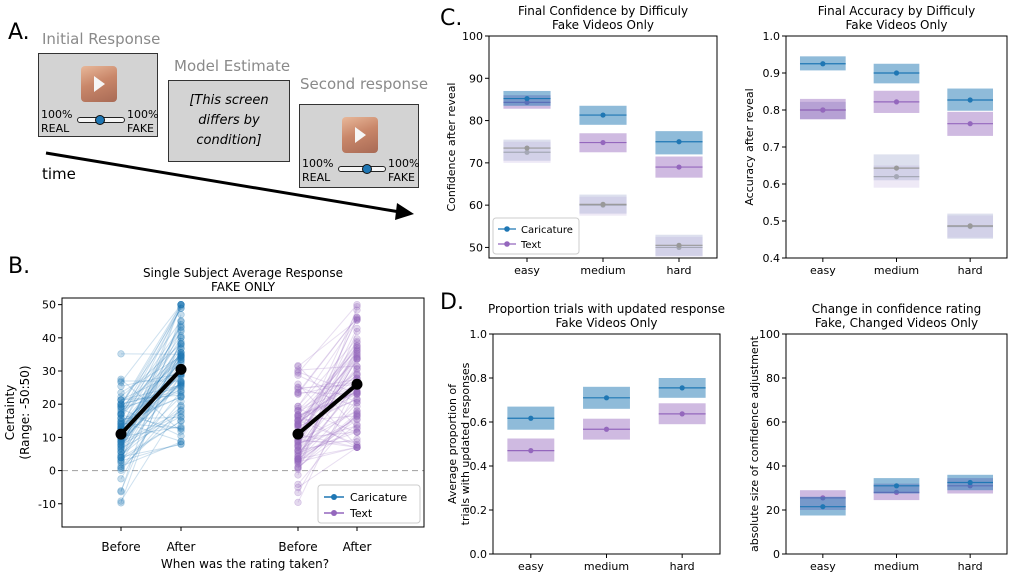  I want to click on chart-c1-ytick-label: 100, so click(472, 36).